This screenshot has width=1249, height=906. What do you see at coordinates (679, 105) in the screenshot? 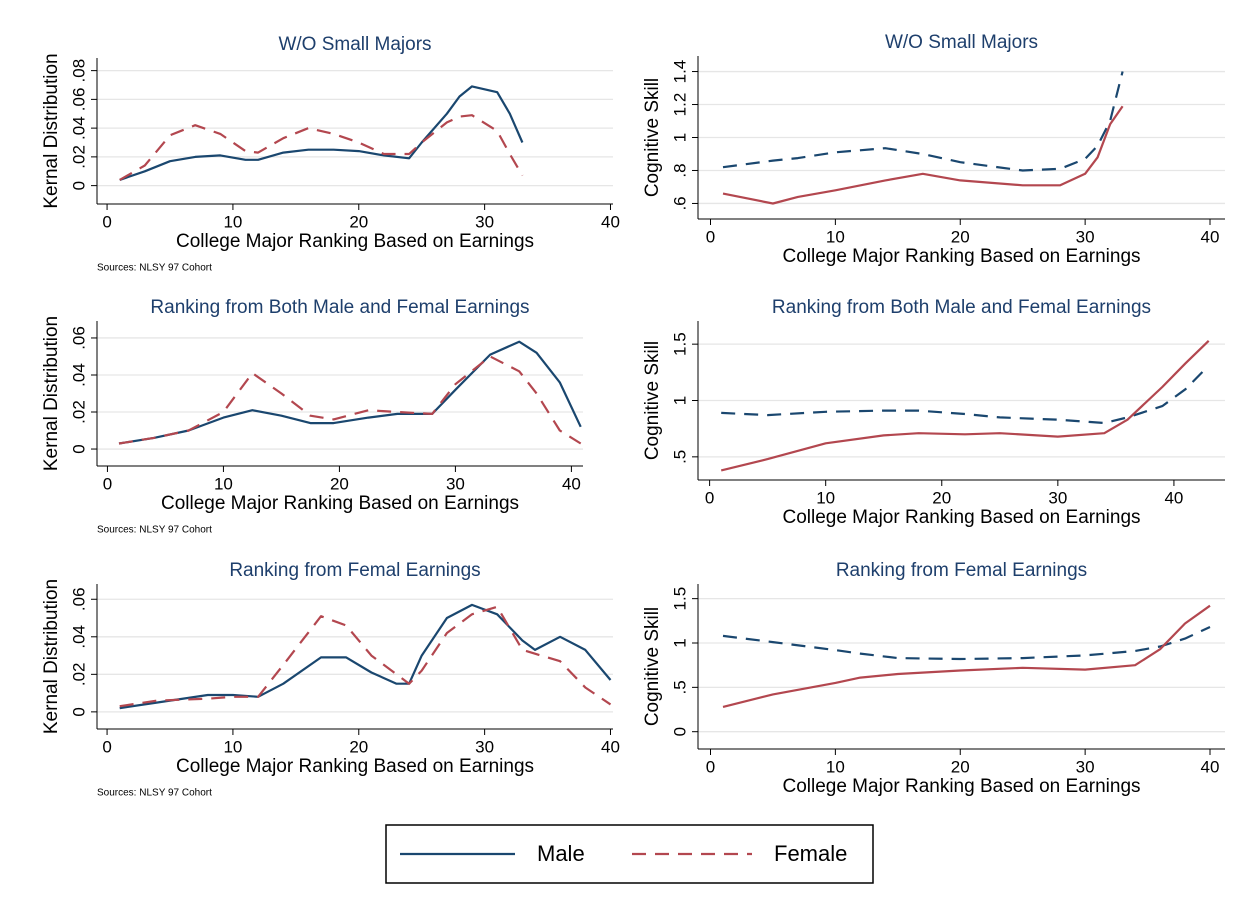
I see `y-tick-label: 1.2` at bounding box center [679, 105].